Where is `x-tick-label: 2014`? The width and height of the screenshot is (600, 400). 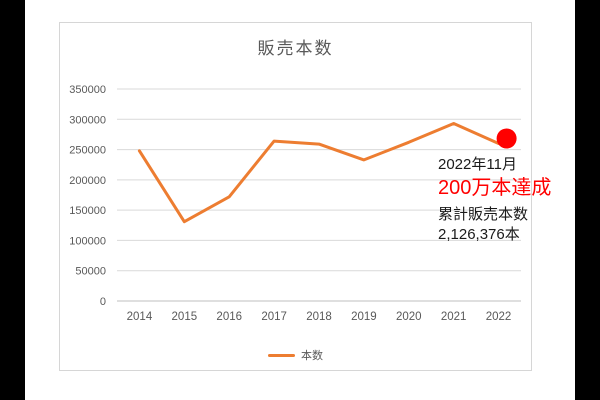
x-tick-label: 2014 is located at coordinates (140, 317).